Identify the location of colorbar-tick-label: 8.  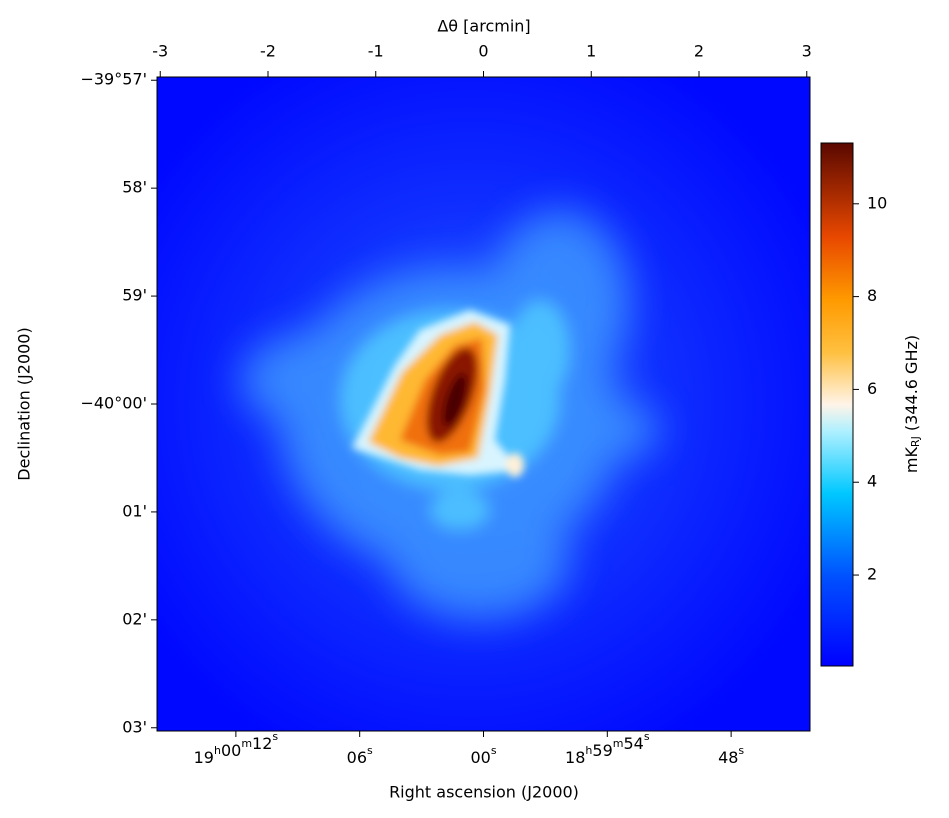
(872, 295).